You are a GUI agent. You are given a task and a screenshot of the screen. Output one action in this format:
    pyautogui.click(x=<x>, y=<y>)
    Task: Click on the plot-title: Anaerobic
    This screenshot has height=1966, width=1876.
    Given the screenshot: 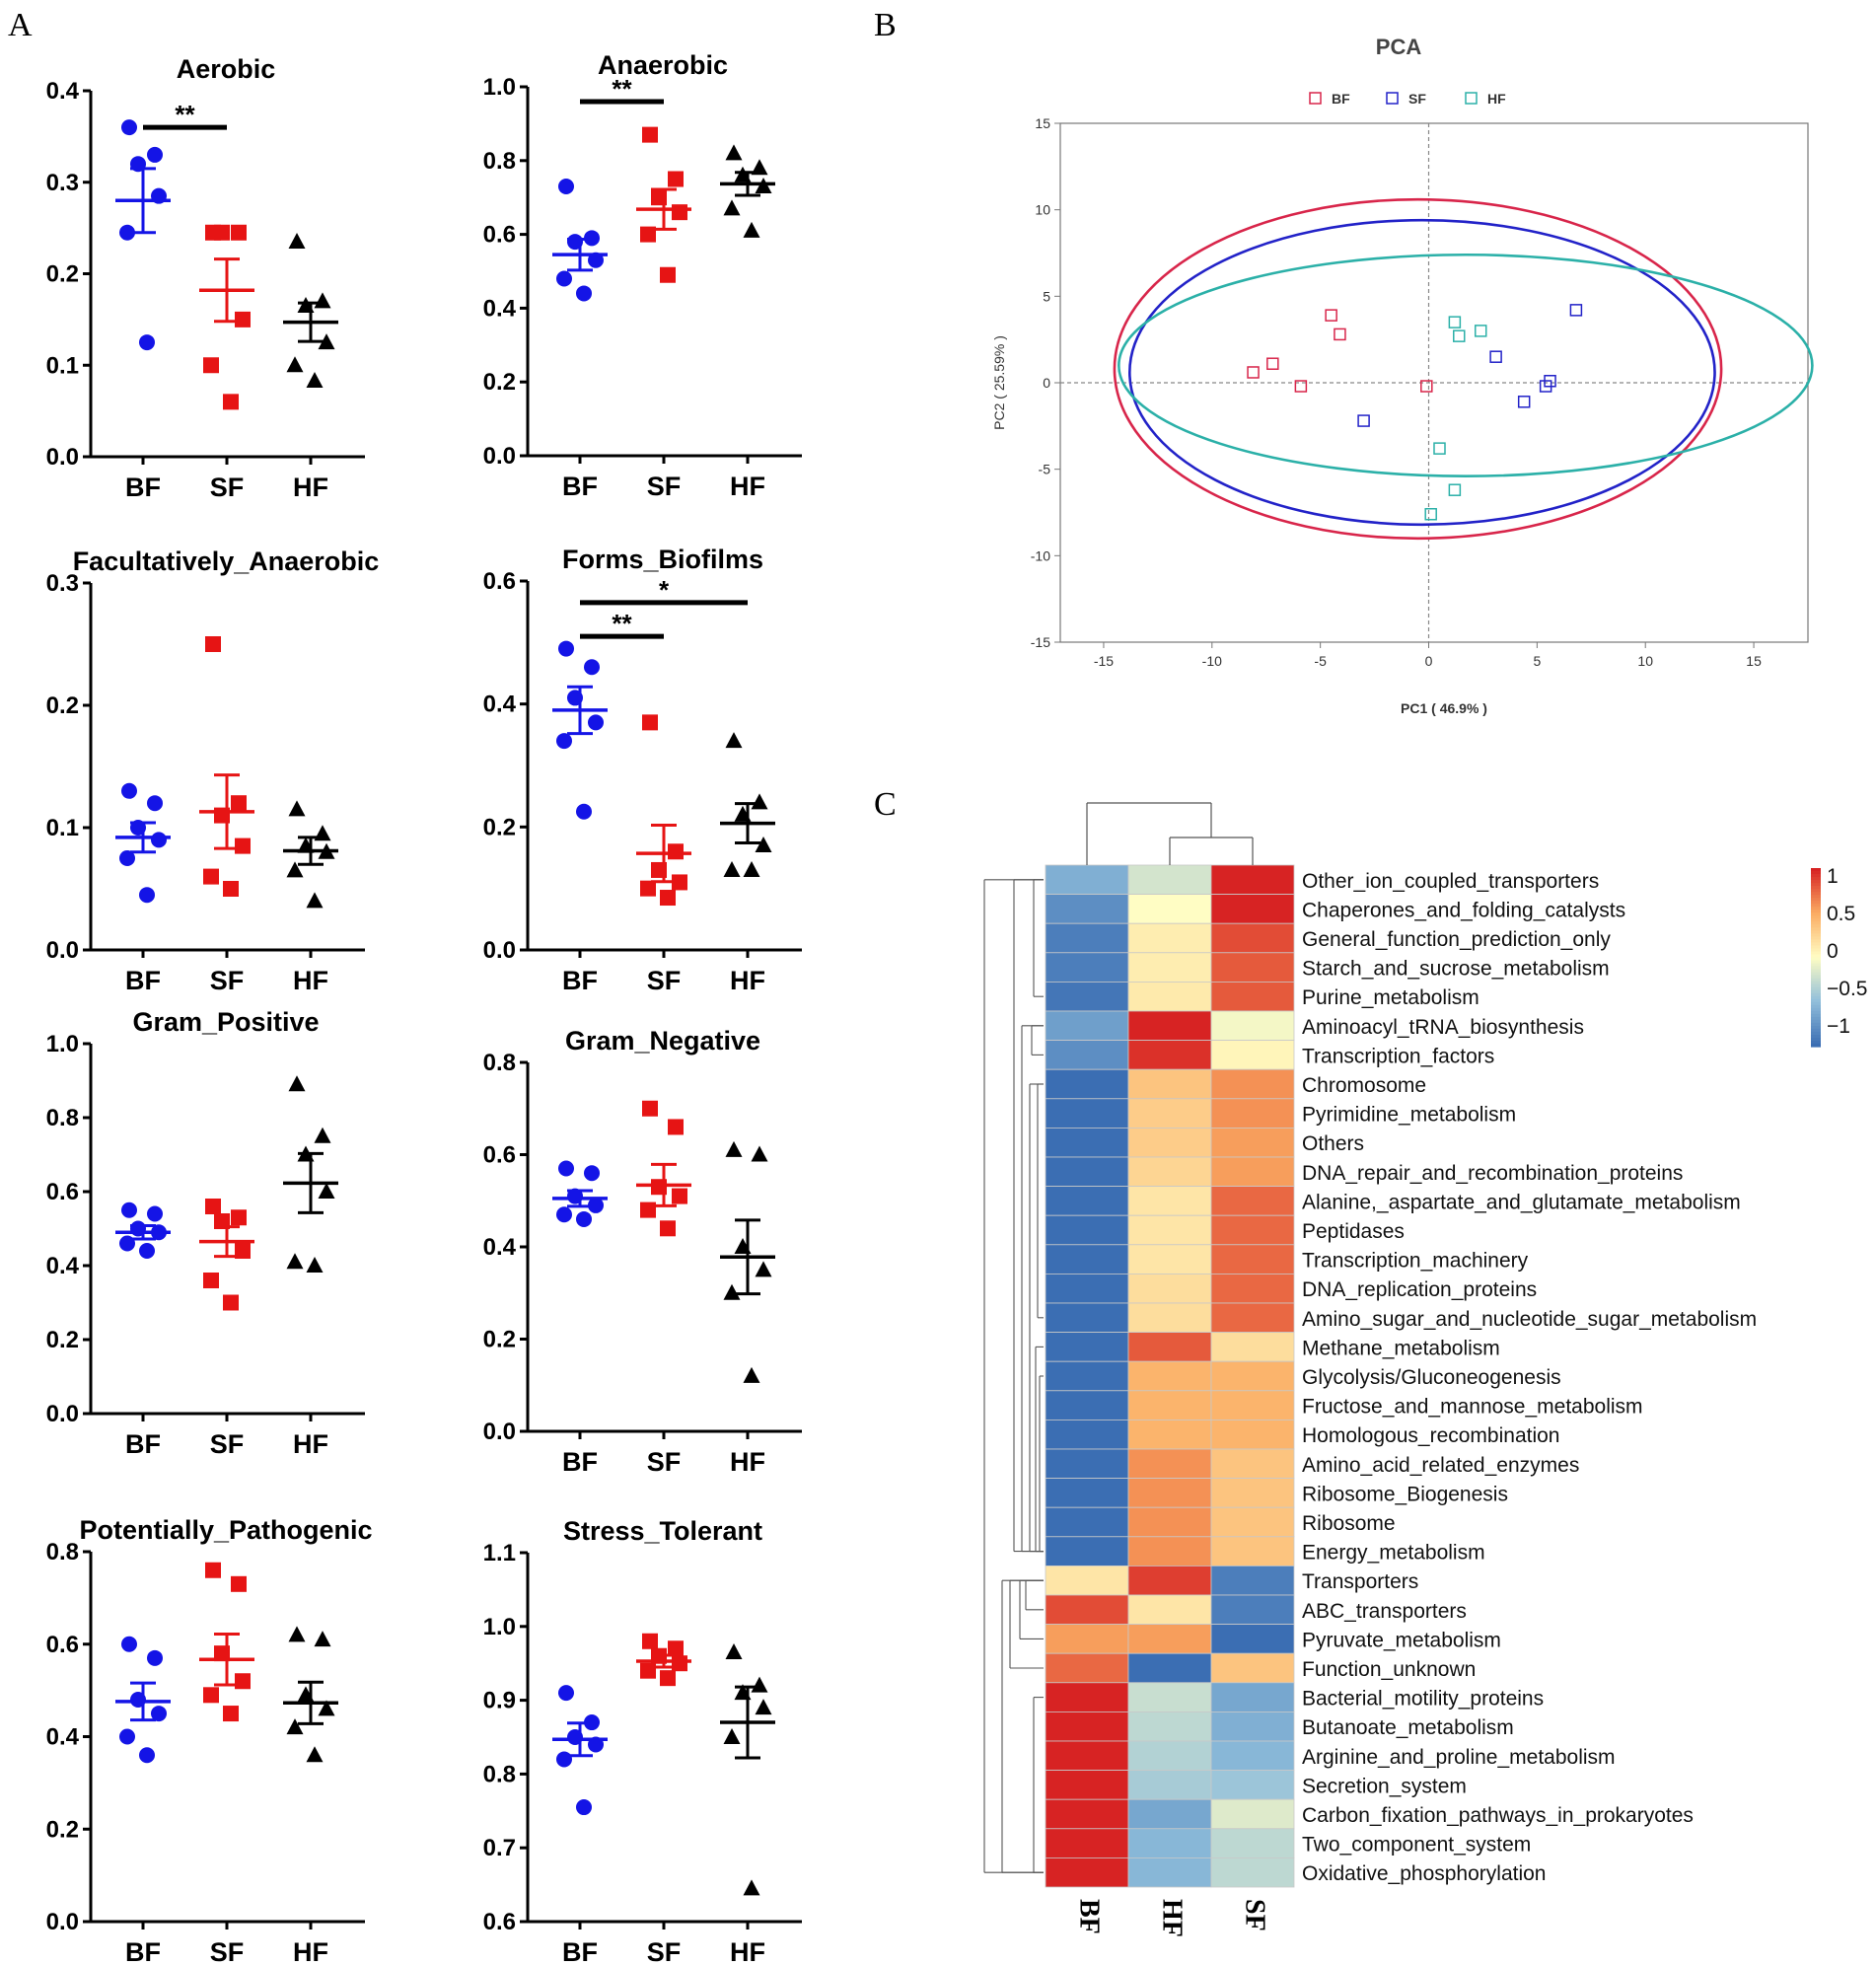 What is the action you would take?
    pyautogui.click(x=663, y=65)
    